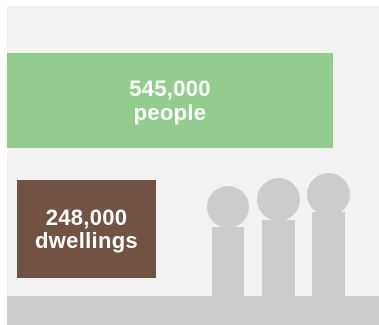  What do you see at coordinates (193, 310) in the screenshot?
I see `ground-bar` at bounding box center [193, 310].